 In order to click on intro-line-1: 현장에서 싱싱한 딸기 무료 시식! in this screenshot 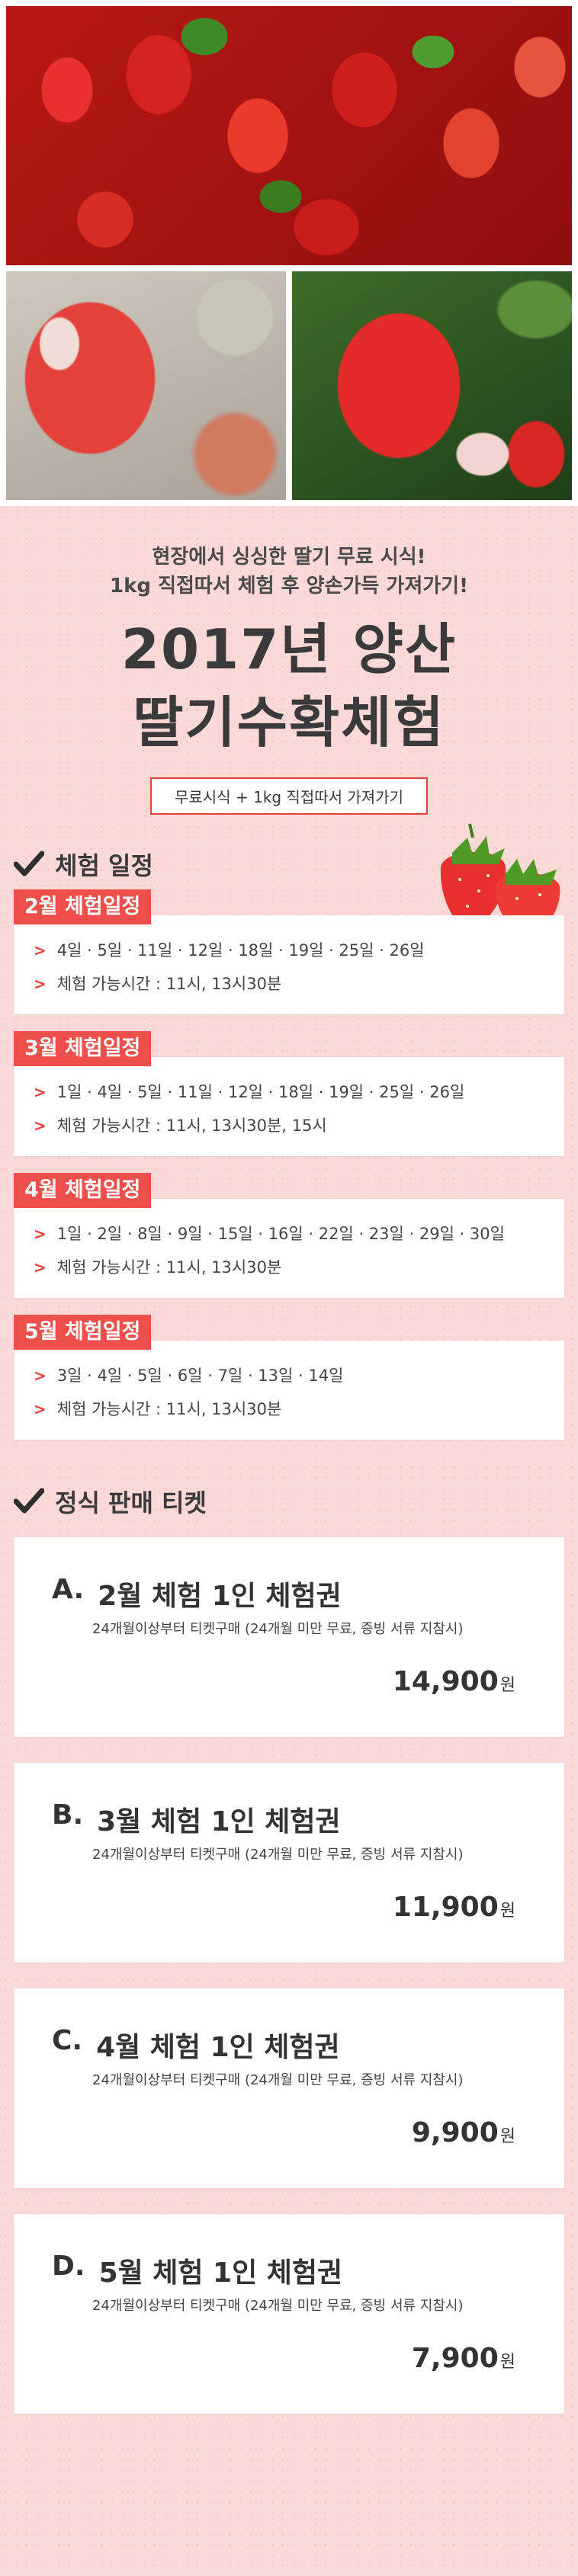, I will do `click(289, 557)`.